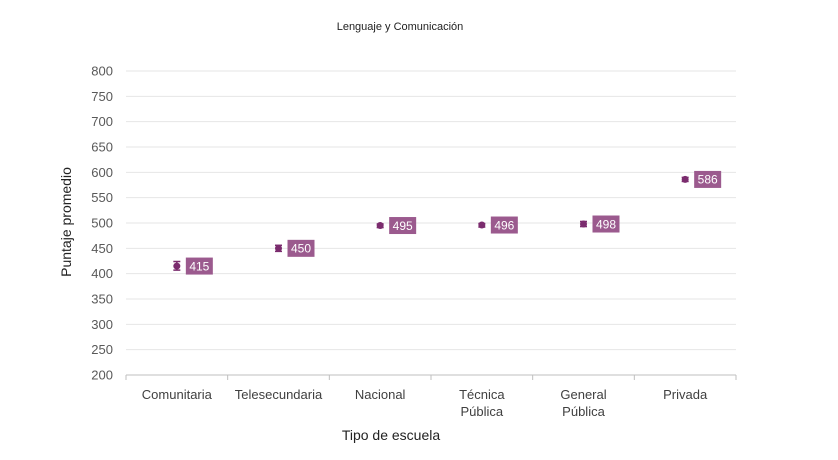  I want to click on x-tick-label-line: General, so click(583, 394).